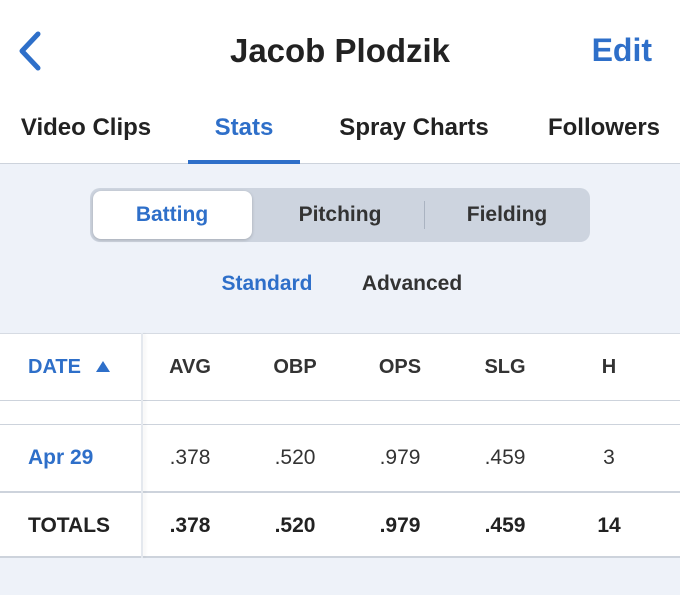  What do you see at coordinates (61, 457) in the screenshot?
I see `cell: Apr 29` at bounding box center [61, 457].